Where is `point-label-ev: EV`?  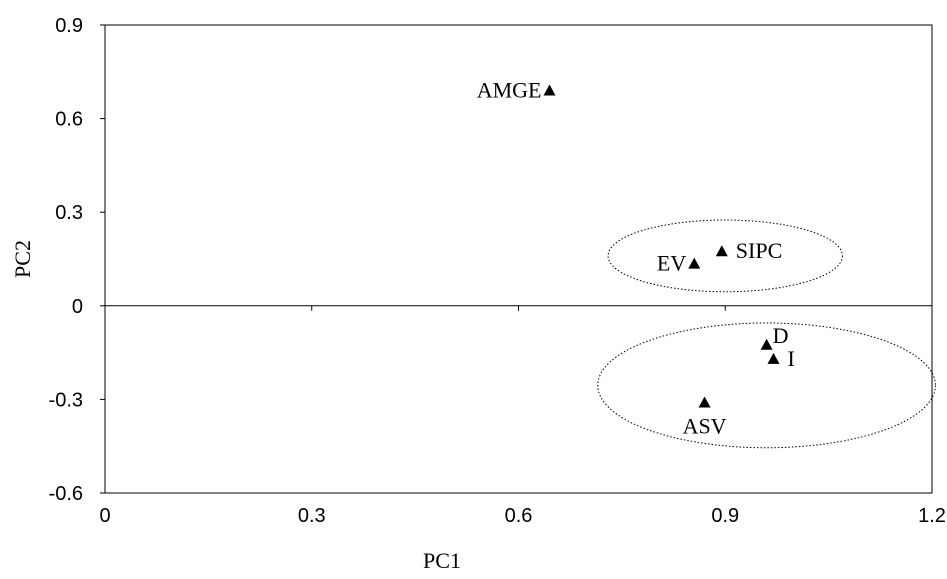 point-label-ev: EV is located at coordinates (671, 263).